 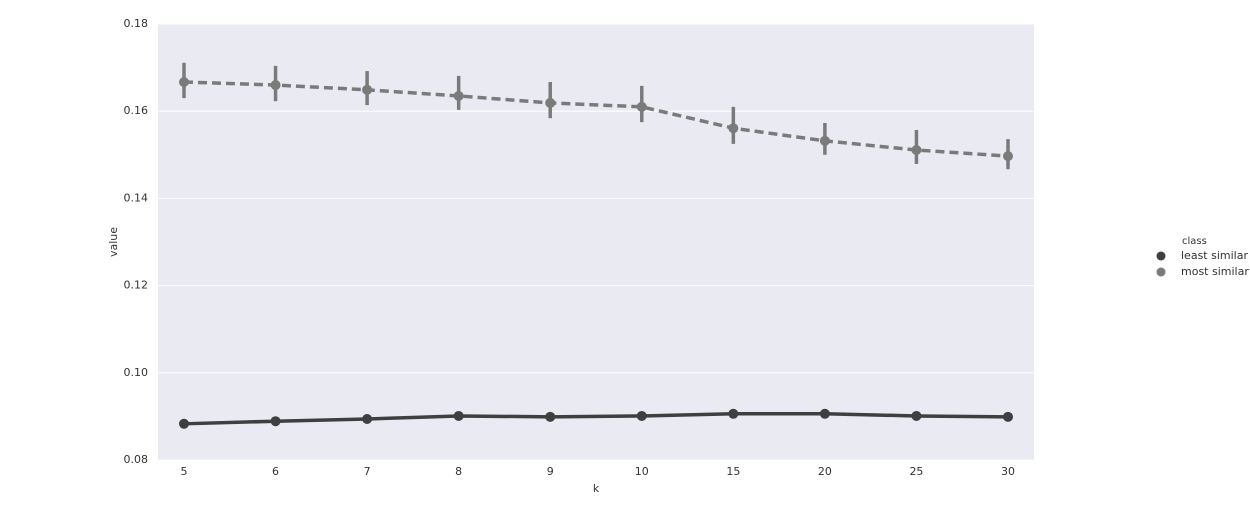 What do you see at coordinates (136, 459) in the screenshot?
I see `y-tick-label: 0.08` at bounding box center [136, 459].